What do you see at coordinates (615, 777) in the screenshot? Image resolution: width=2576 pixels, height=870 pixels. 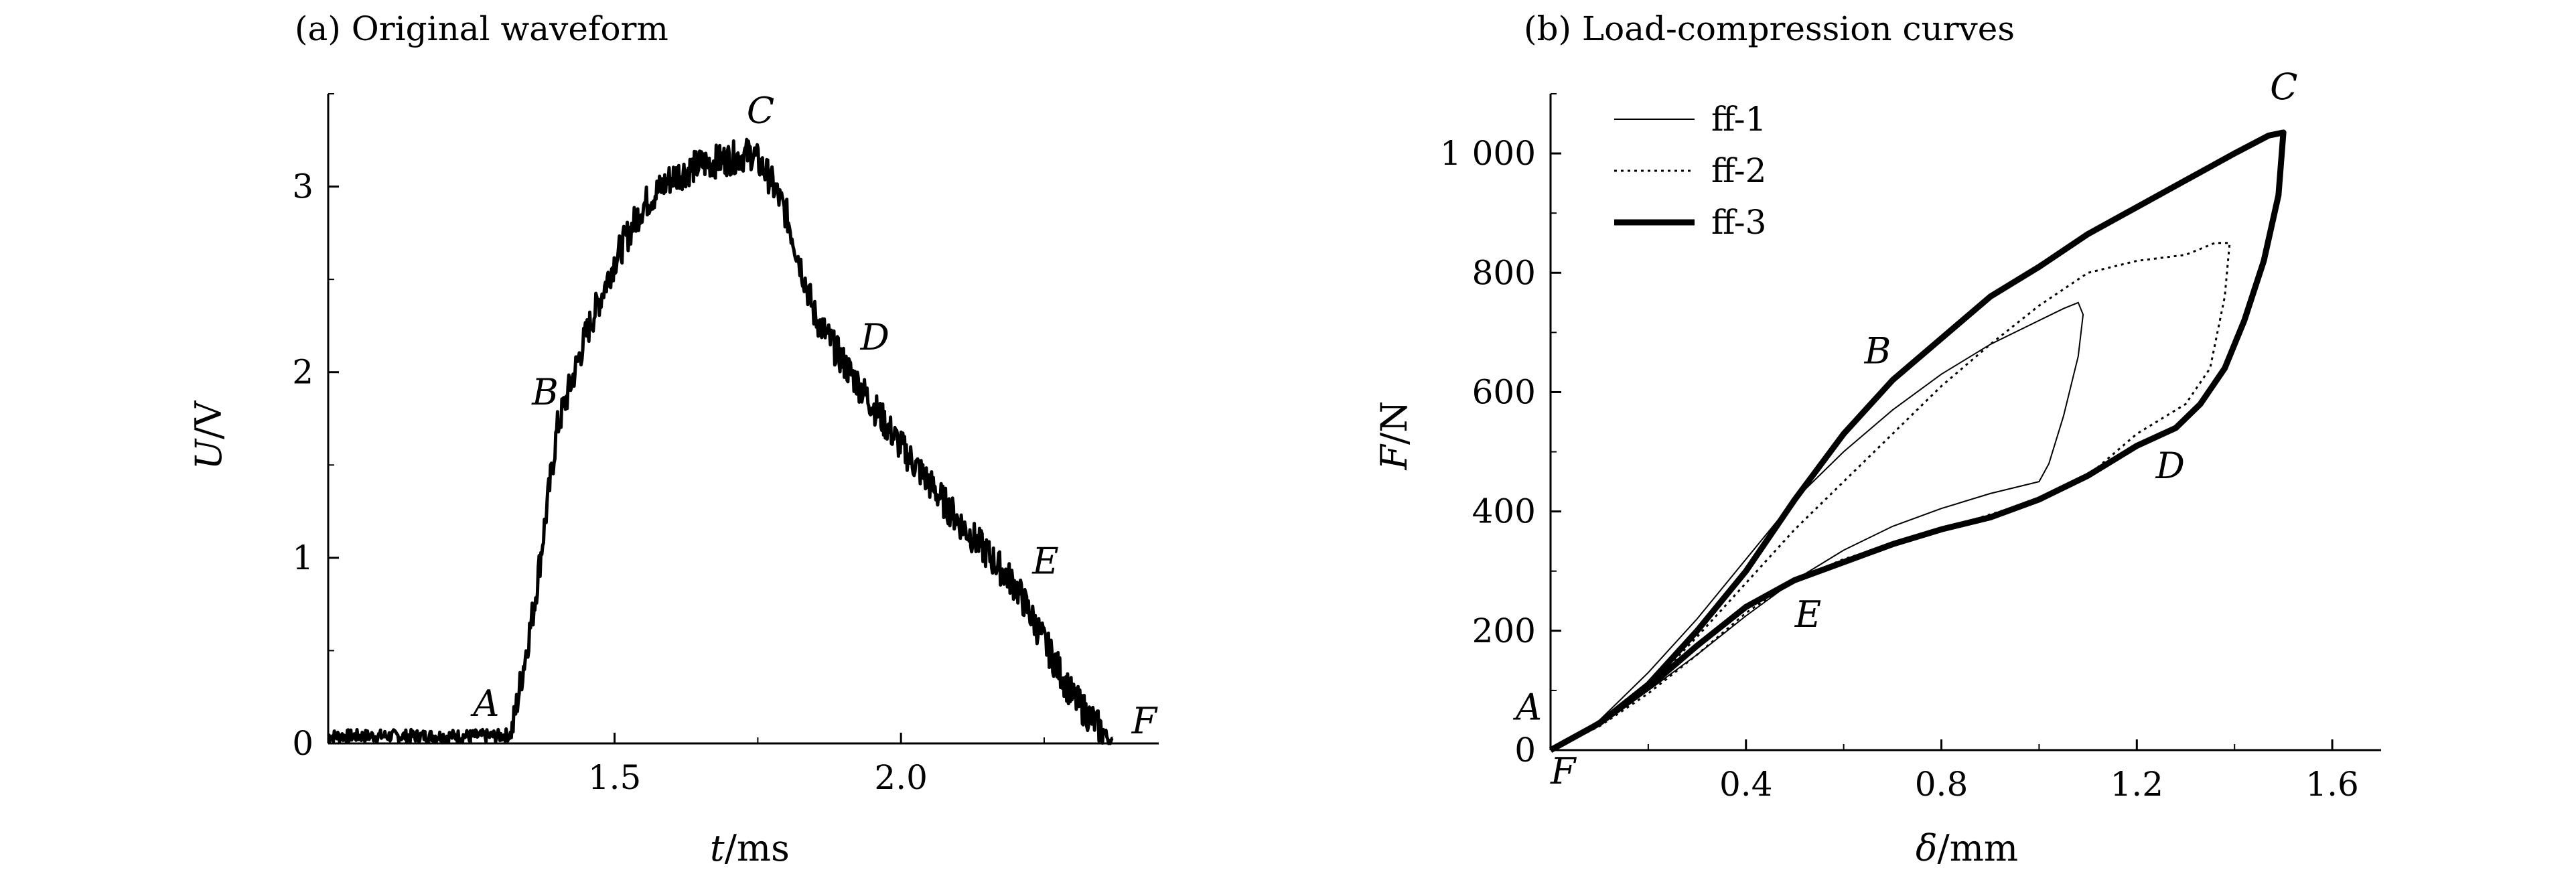 I see `panel-a-x-tick-label-0: 1.5` at bounding box center [615, 777].